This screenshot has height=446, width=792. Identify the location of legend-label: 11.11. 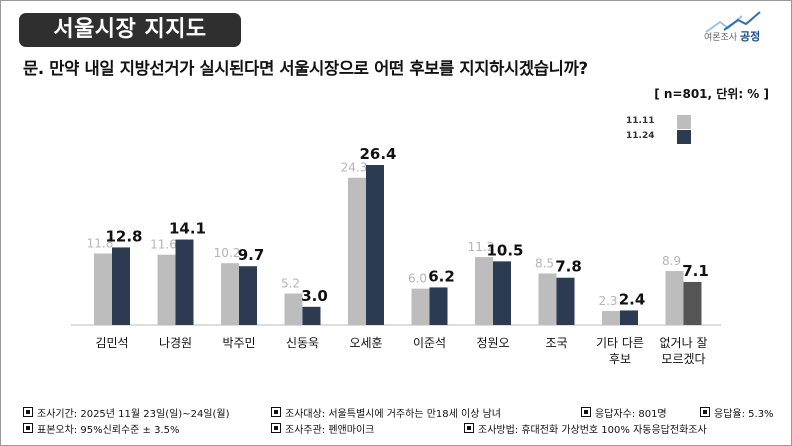
(640, 121).